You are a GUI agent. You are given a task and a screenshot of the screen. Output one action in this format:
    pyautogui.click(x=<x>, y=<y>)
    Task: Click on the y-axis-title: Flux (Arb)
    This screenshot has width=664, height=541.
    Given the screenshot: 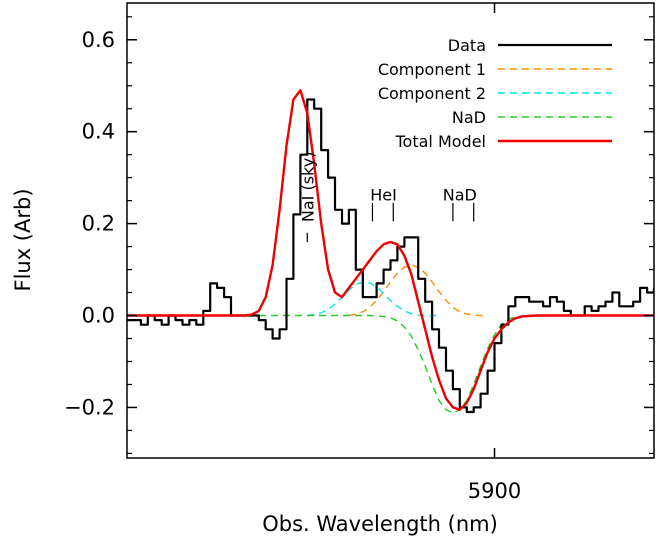 What is the action you would take?
    pyautogui.click(x=23, y=239)
    